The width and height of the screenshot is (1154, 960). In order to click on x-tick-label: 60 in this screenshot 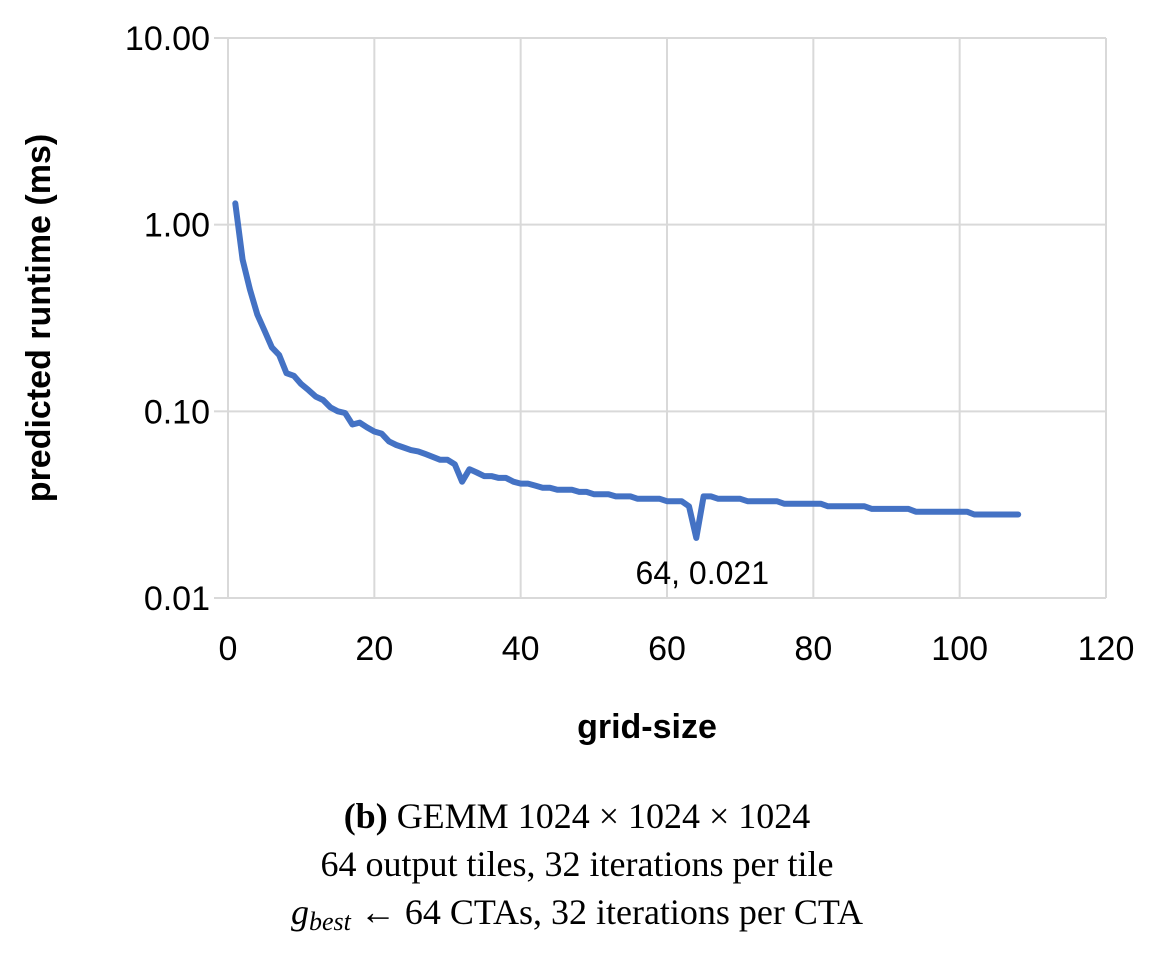, I will do `click(667, 649)`.